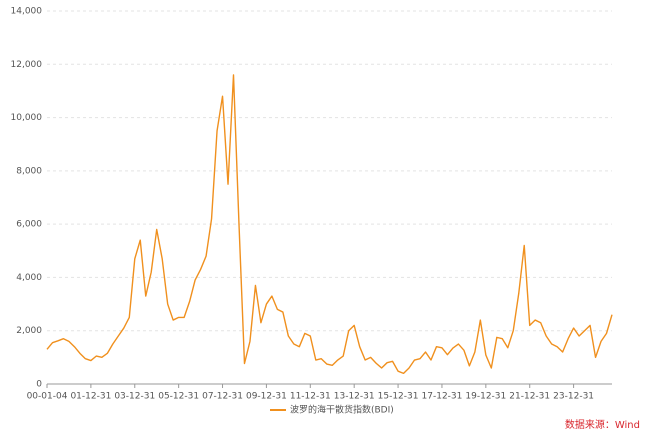 The width and height of the screenshot is (660, 439). Describe the element at coordinates (134, 397) in the screenshot. I see `x-tick-label: 03-12-31` at that location.